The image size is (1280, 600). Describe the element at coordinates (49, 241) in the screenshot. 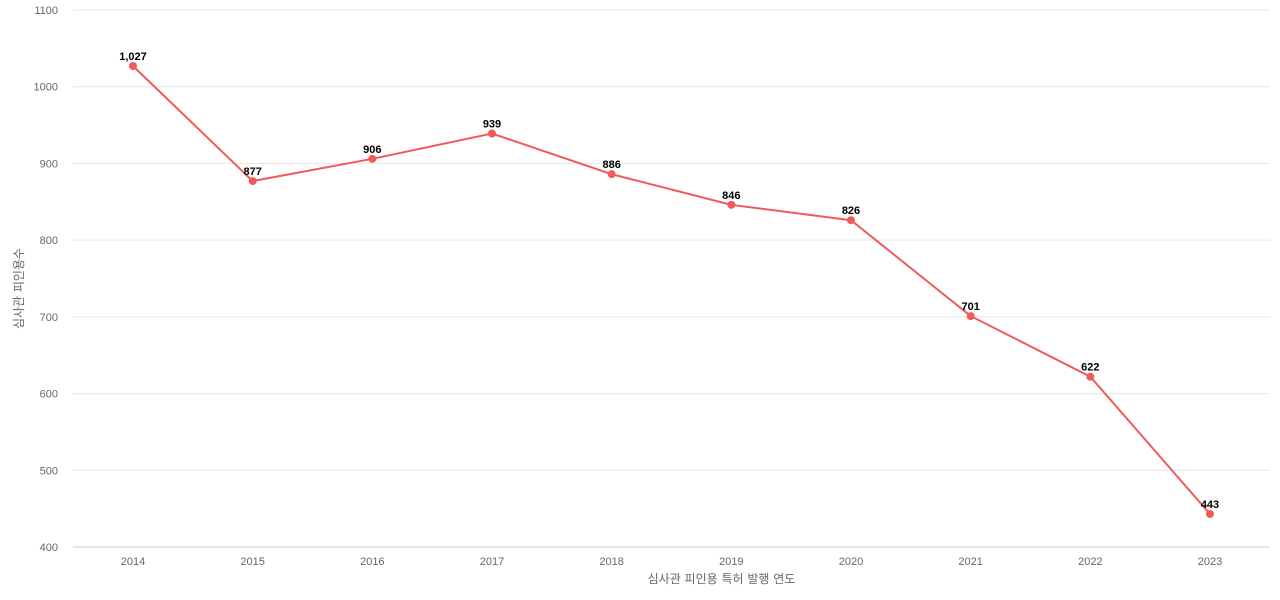

I see `y-tick-label: 800` at that location.